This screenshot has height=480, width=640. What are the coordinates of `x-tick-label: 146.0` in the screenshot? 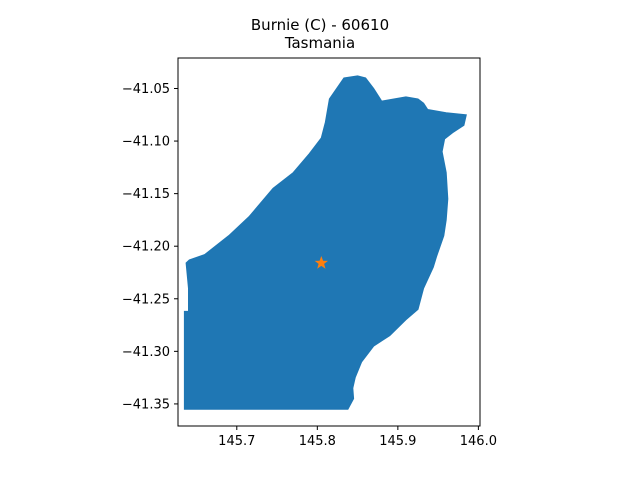 It's located at (478, 441).